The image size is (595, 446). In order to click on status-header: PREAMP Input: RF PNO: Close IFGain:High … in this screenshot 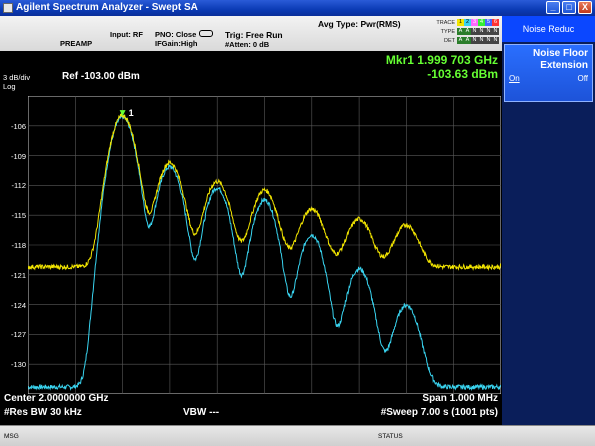, I will do `click(251, 33)`.